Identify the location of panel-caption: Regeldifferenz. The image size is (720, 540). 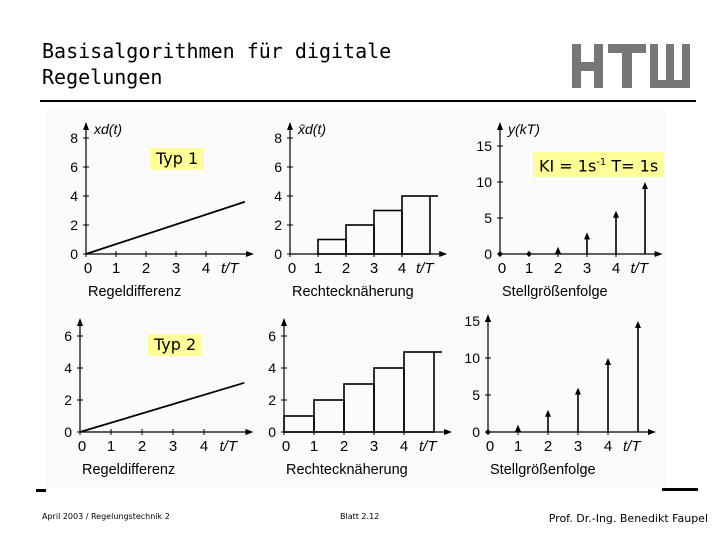
(134, 292).